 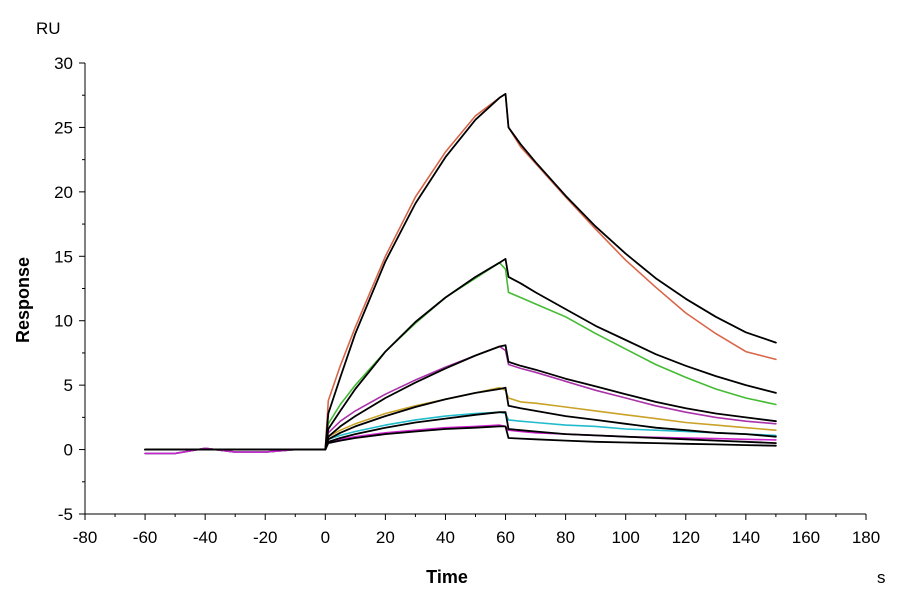 What do you see at coordinates (505, 537) in the screenshot?
I see `x-tick-label: 60` at bounding box center [505, 537].